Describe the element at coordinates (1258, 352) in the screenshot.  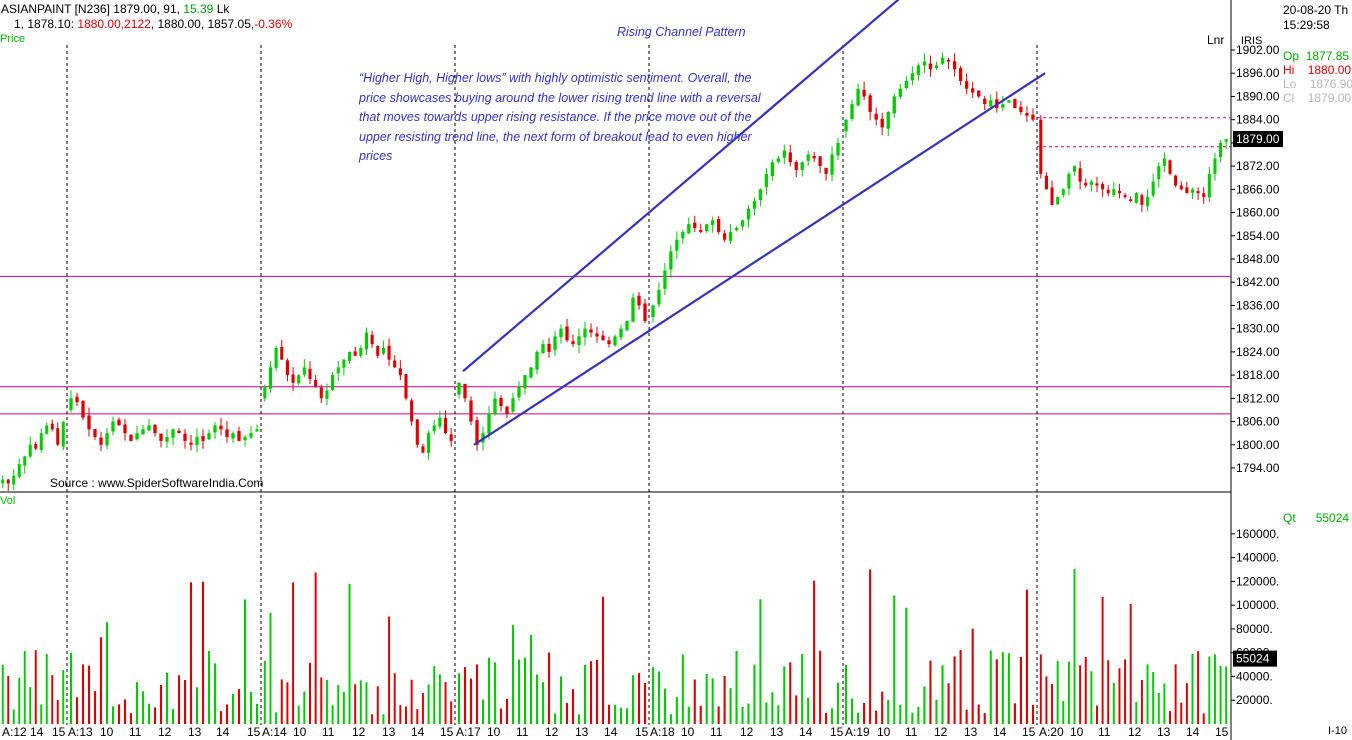
I see `price-tick-label: 1824.00` at that location.